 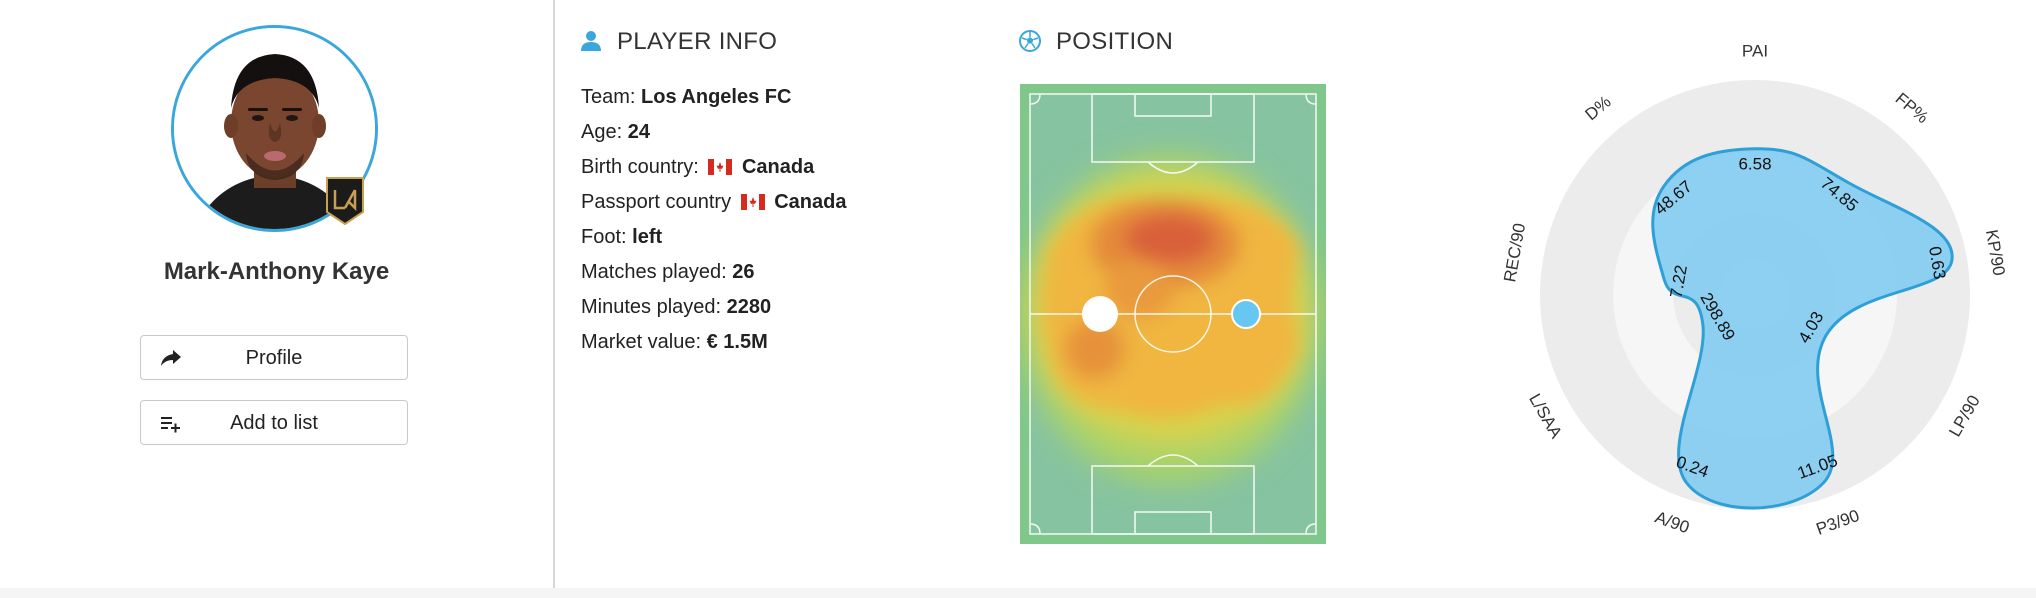 What do you see at coordinates (1173, 314) in the screenshot?
I see `position-heatmap` at bounding box center [1173, 314].